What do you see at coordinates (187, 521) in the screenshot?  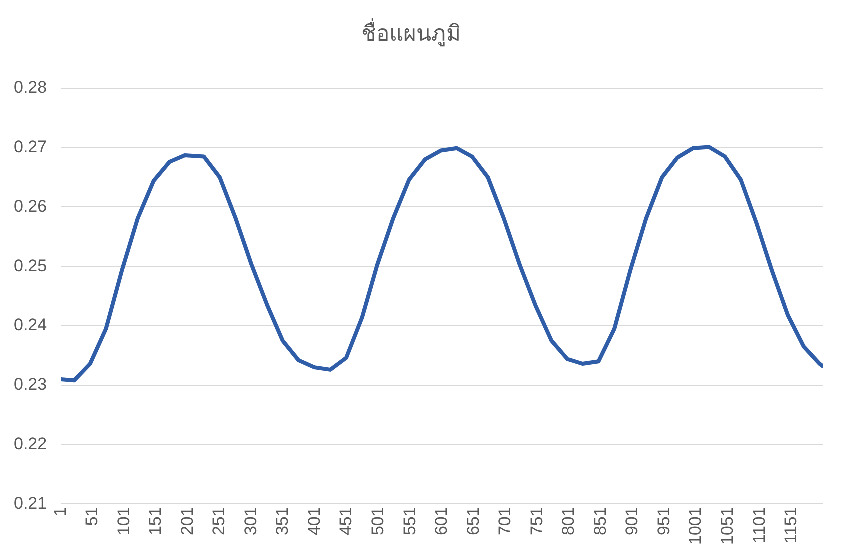 I see `x-tick-label: 201` at bounding box center [187, 521].